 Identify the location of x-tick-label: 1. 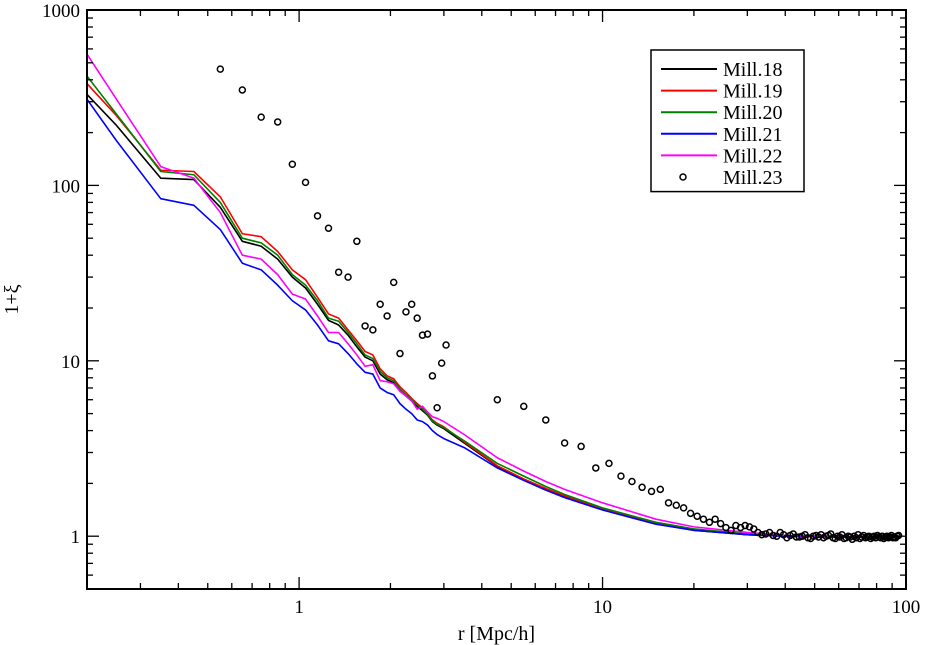
(299, 607).